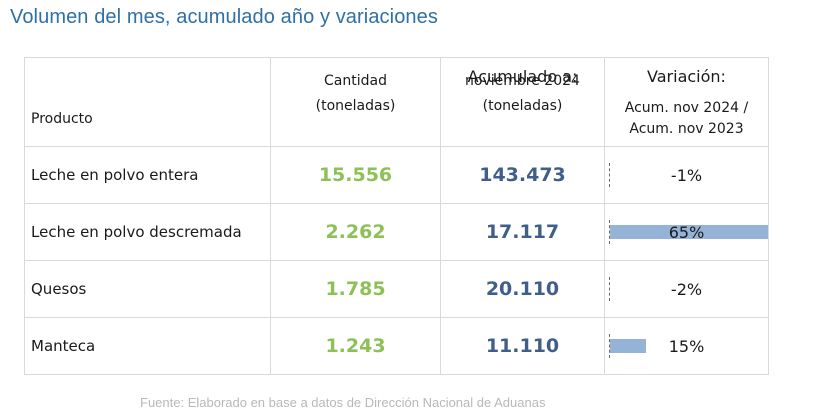  Describe the element at coordinates (147, 346) in the screenshot. I see `product-name: Manteca` at that location.